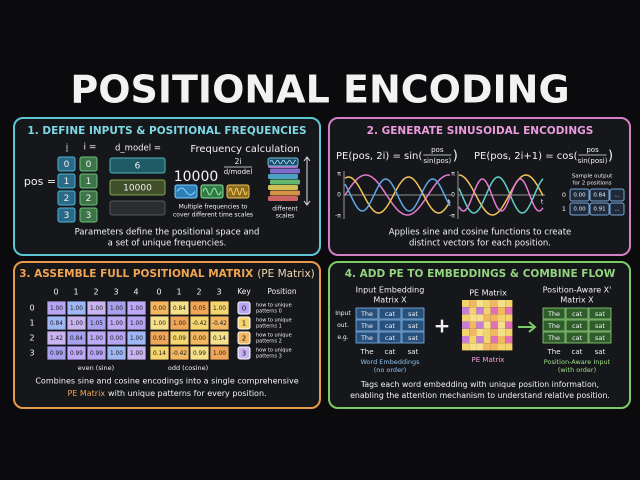 This screenshot has width=640, height=480. I want to click on axis-label: -π, so click(338, 216).